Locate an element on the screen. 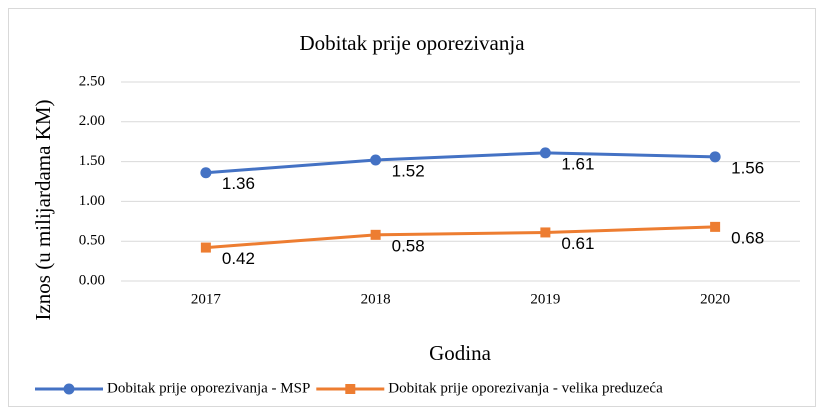  data-label: 1.56 is located at coordinates (747, 167).